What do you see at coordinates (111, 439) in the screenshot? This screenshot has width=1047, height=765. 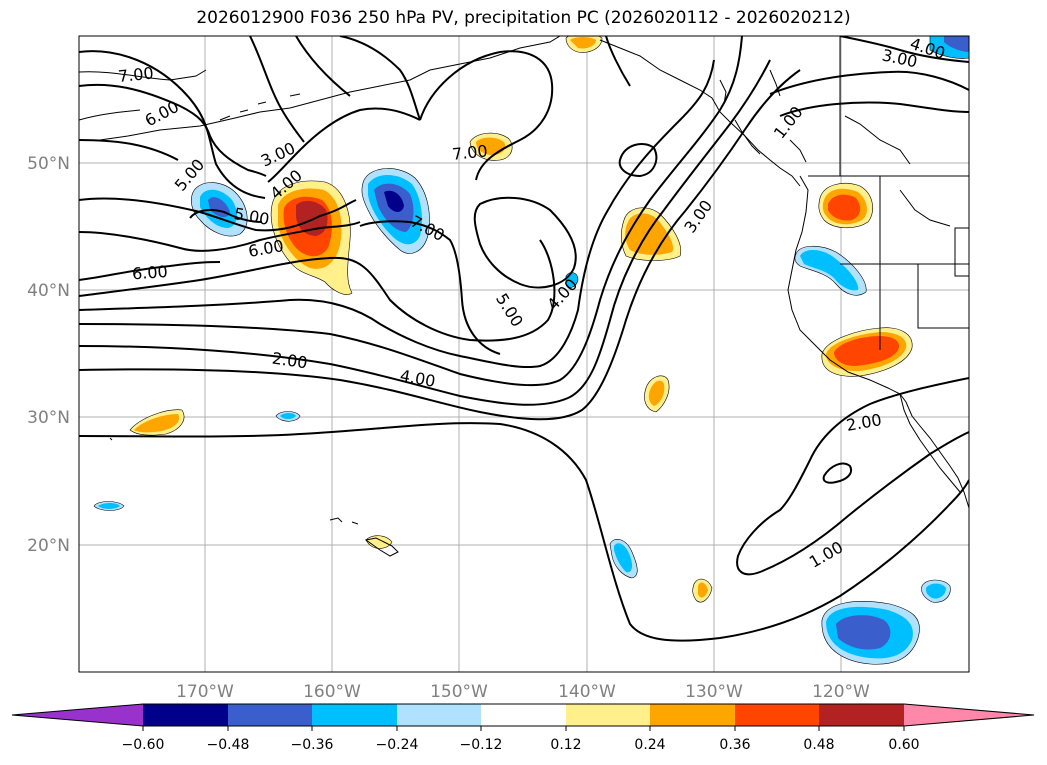 I see `small-island` at bounding box center [111, 439].